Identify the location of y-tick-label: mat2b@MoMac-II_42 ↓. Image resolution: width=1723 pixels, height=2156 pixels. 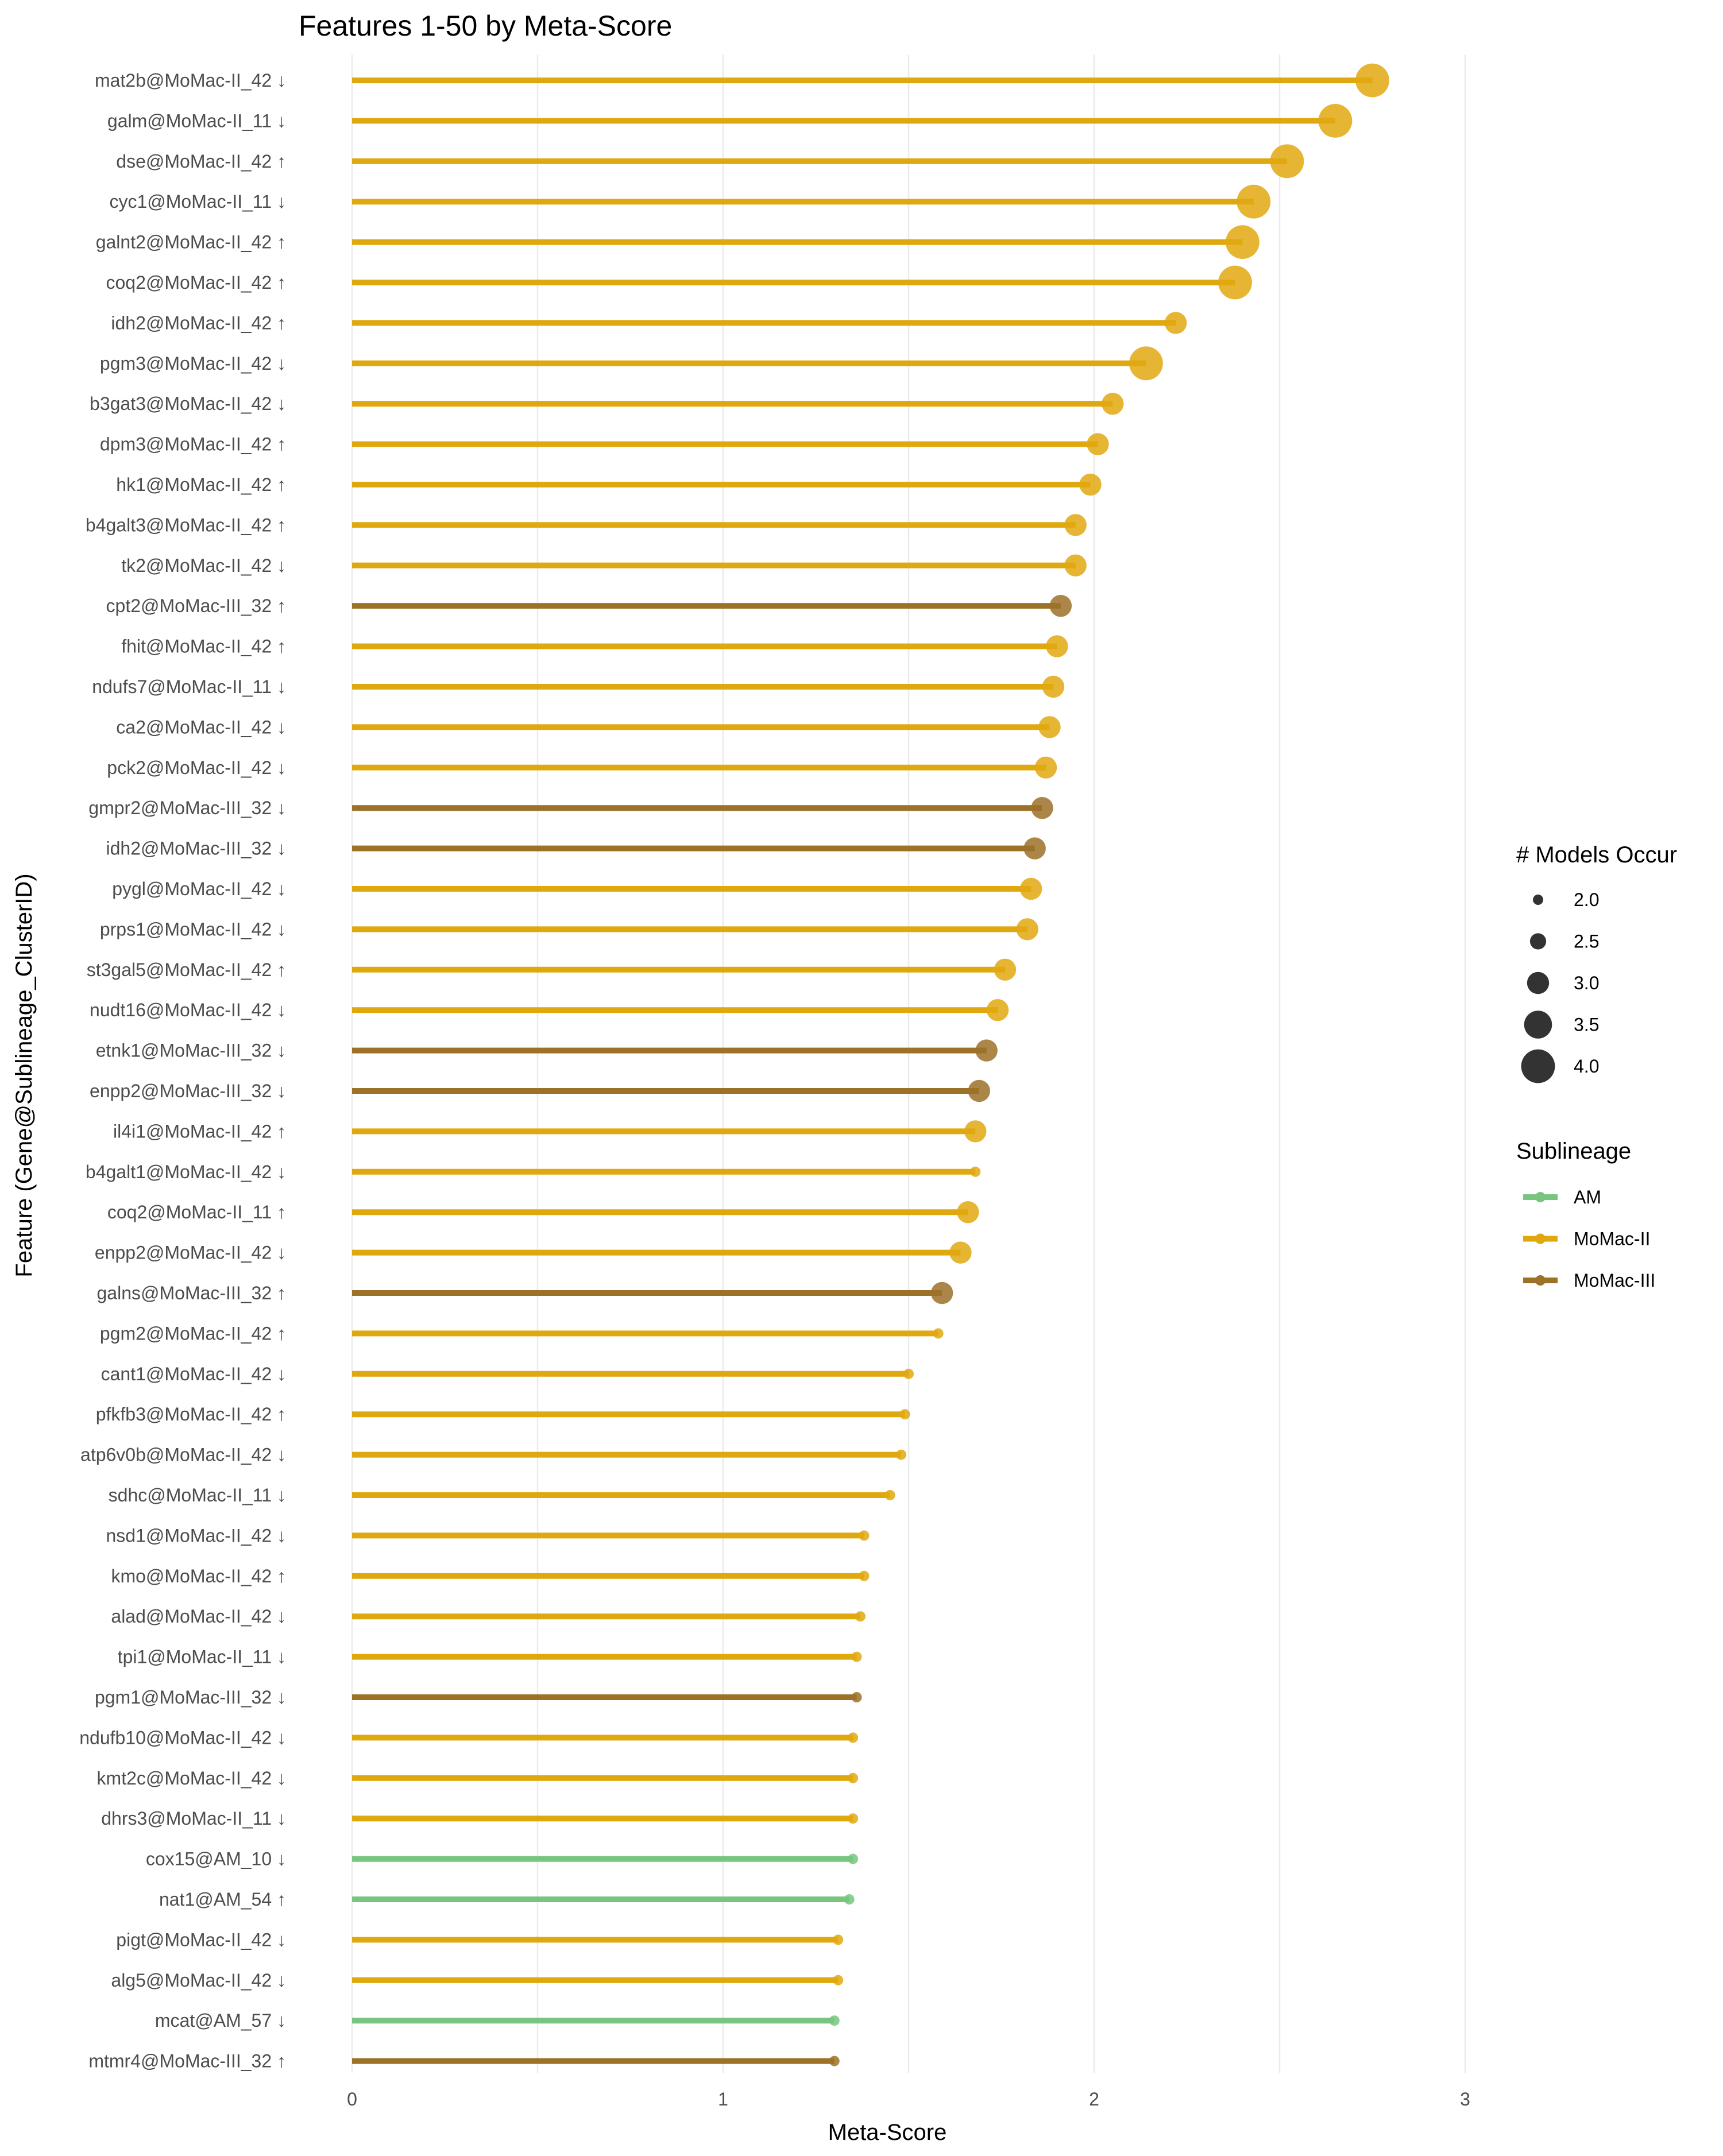
(191, 80).